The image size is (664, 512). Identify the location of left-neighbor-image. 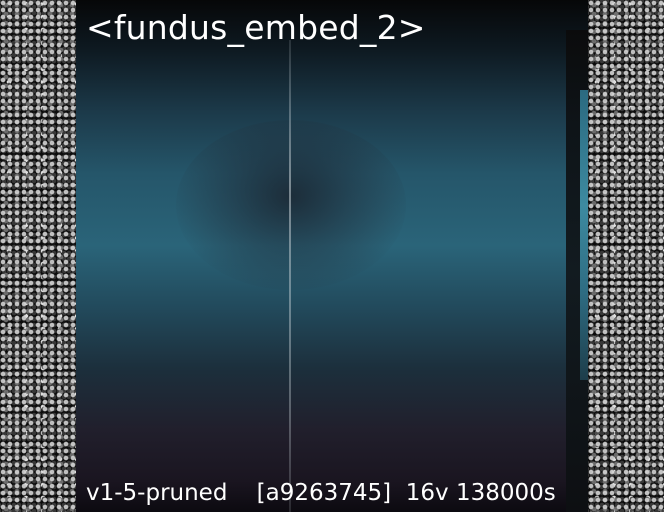
(38, 256).